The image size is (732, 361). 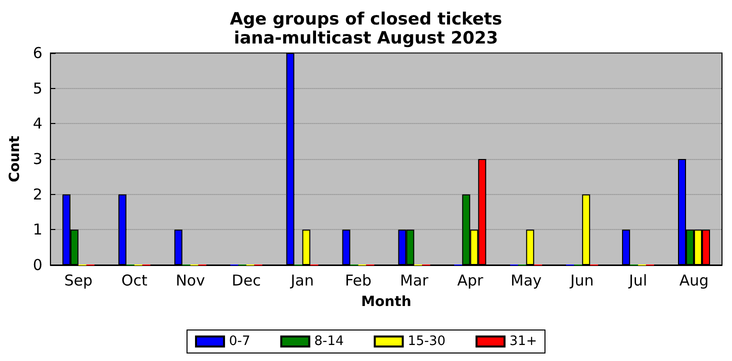 I want to click on x-tick-label: Nov, so click(x=191, y=281).